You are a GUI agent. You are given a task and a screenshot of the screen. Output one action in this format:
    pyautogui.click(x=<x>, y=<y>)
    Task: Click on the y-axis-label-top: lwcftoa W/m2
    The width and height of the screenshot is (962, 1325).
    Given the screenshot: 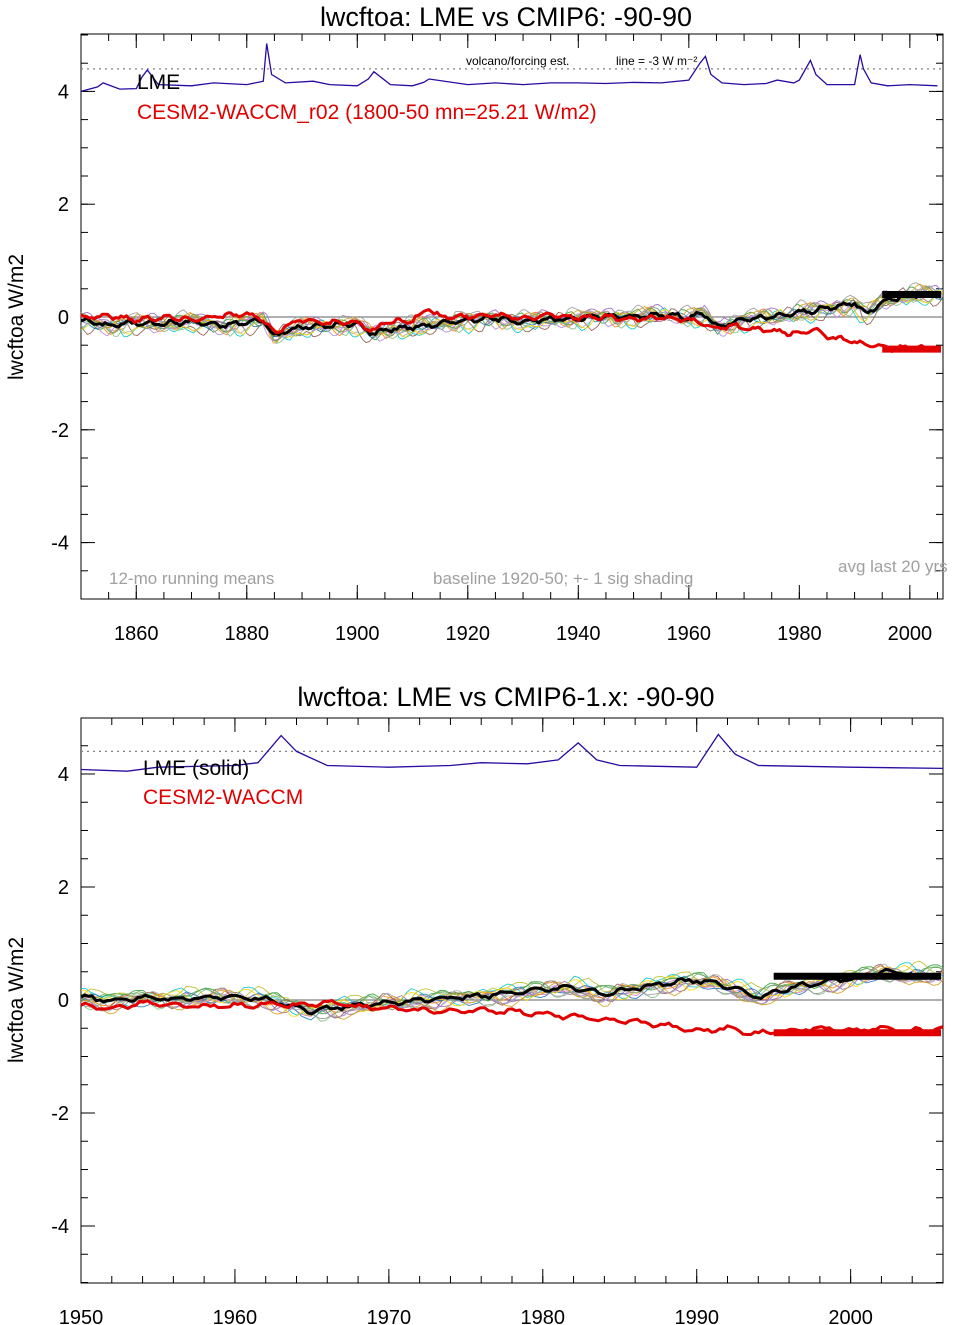 What is the action you would take?
    pyautogui.click(x=16, y=317)
    